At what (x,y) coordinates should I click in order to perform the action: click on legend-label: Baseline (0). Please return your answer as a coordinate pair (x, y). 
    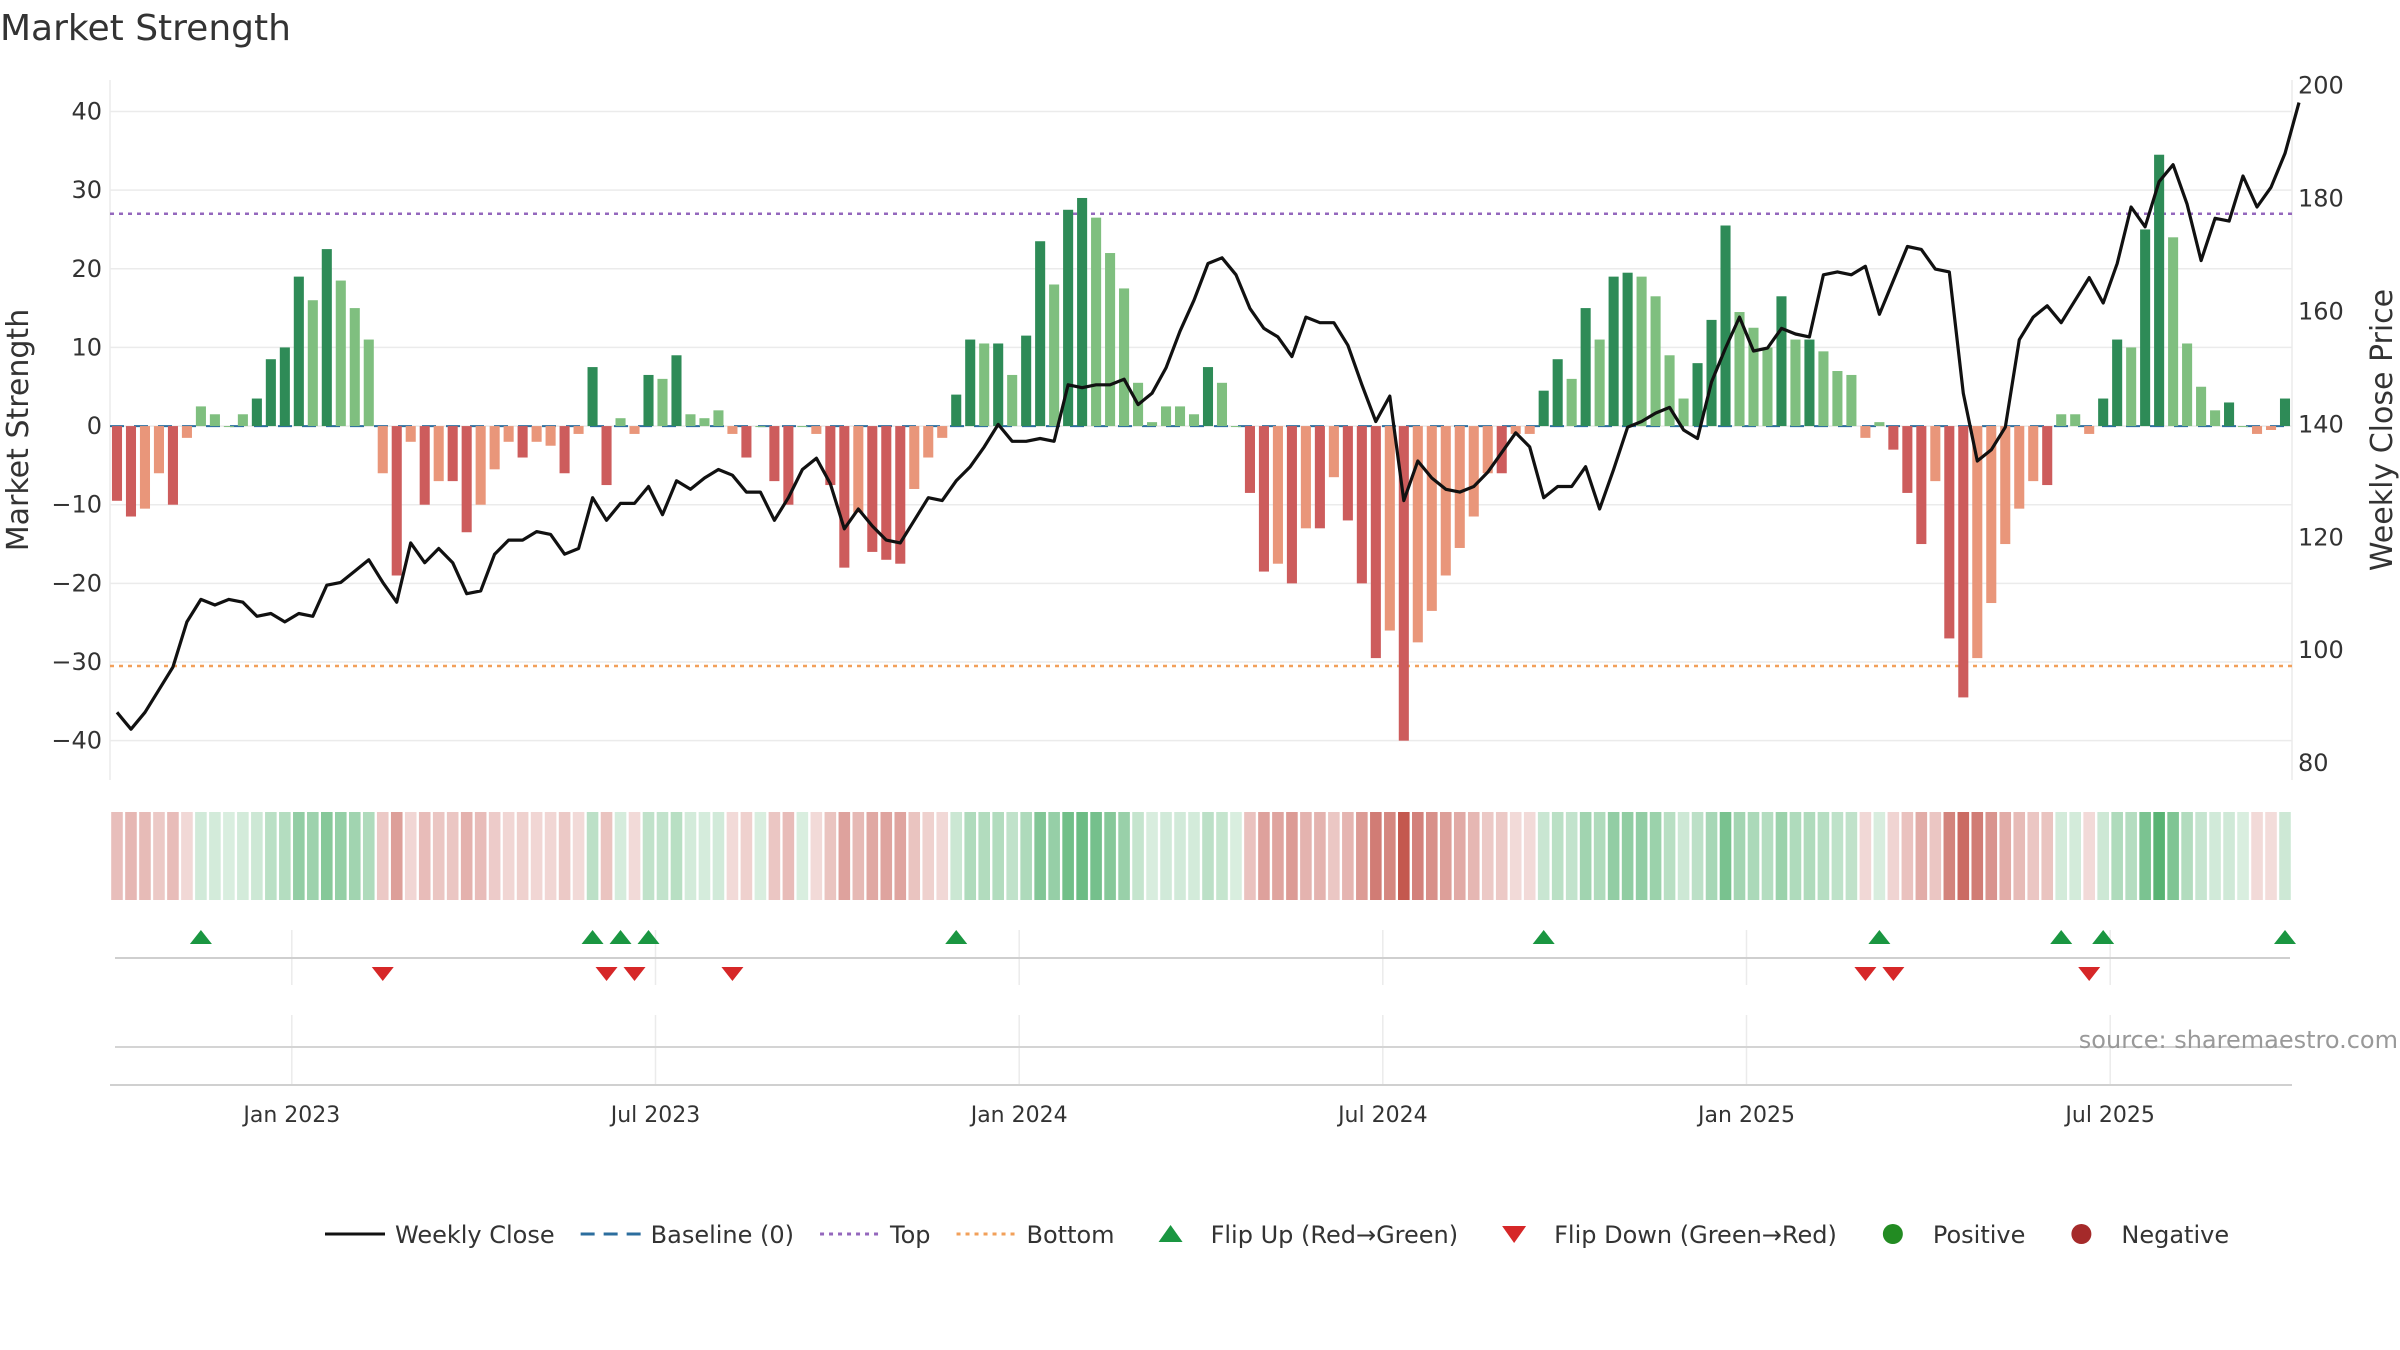
    Looking at the image, I should click on (722, 1235).